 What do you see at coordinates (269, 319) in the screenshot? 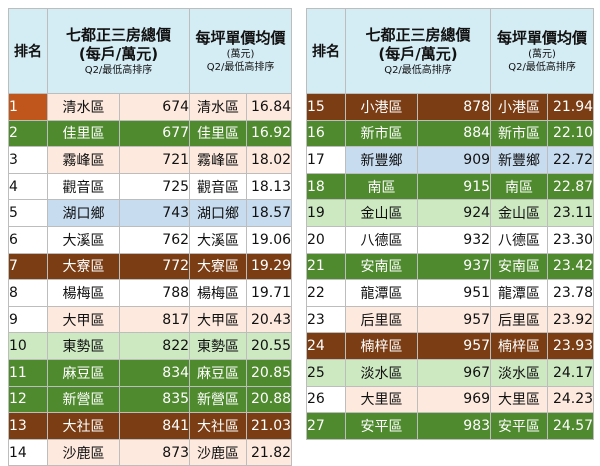
I see `unit-price-cell: 20.43` at bounding box center [269, 319].